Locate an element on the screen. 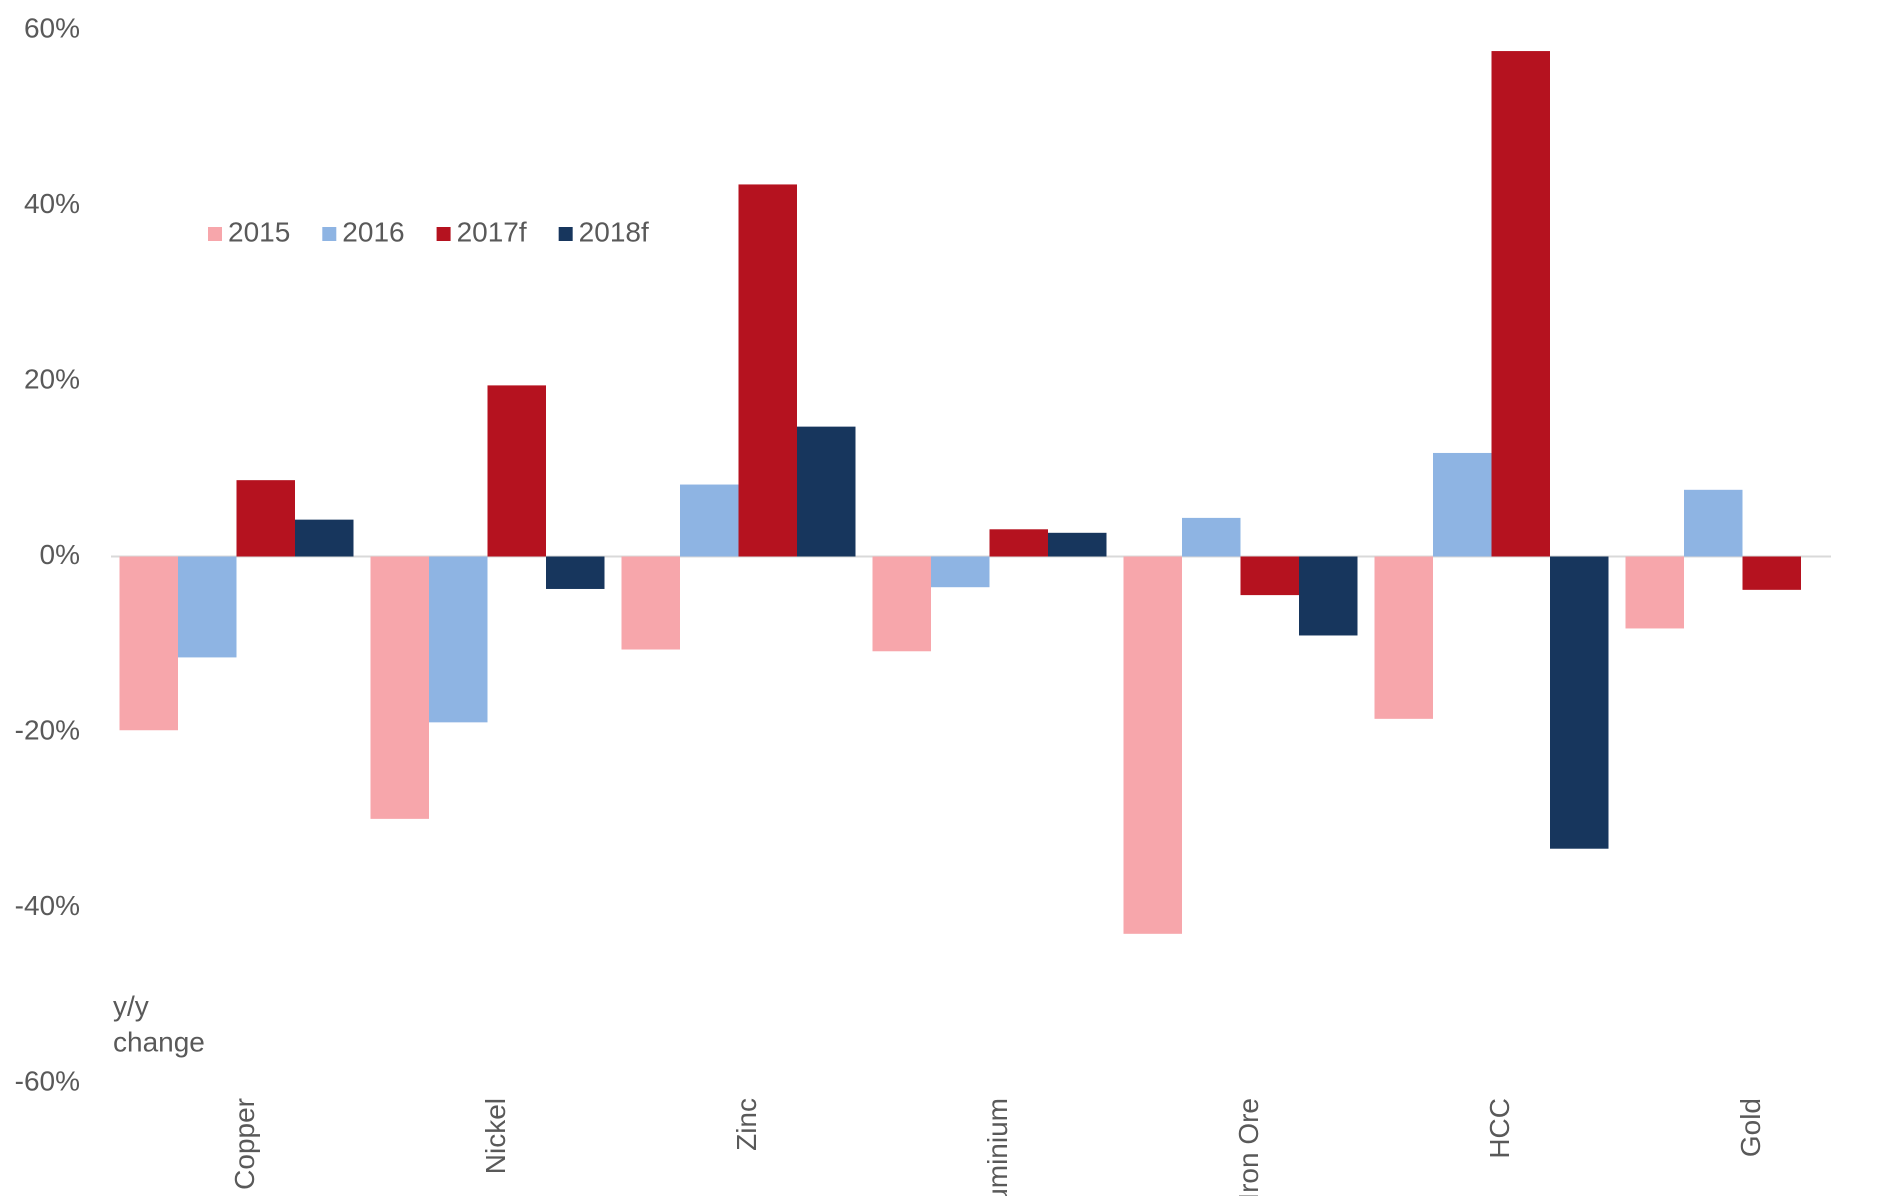  y-tick-label: -60% is located at coordinates (47, 1080).